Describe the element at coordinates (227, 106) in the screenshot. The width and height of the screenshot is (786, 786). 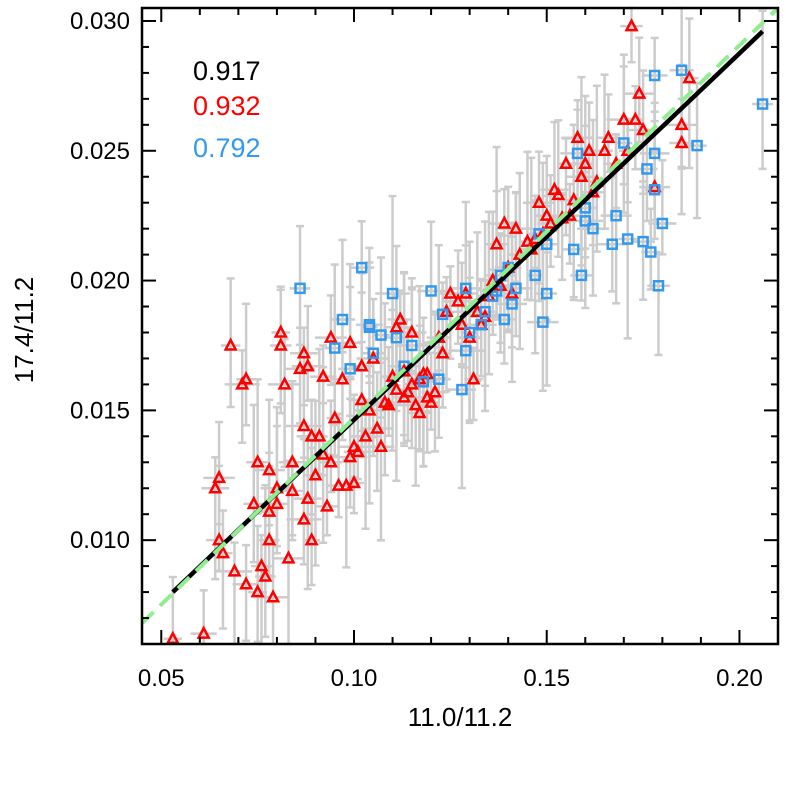
I see `legend-value-red: 0.932` at that location.